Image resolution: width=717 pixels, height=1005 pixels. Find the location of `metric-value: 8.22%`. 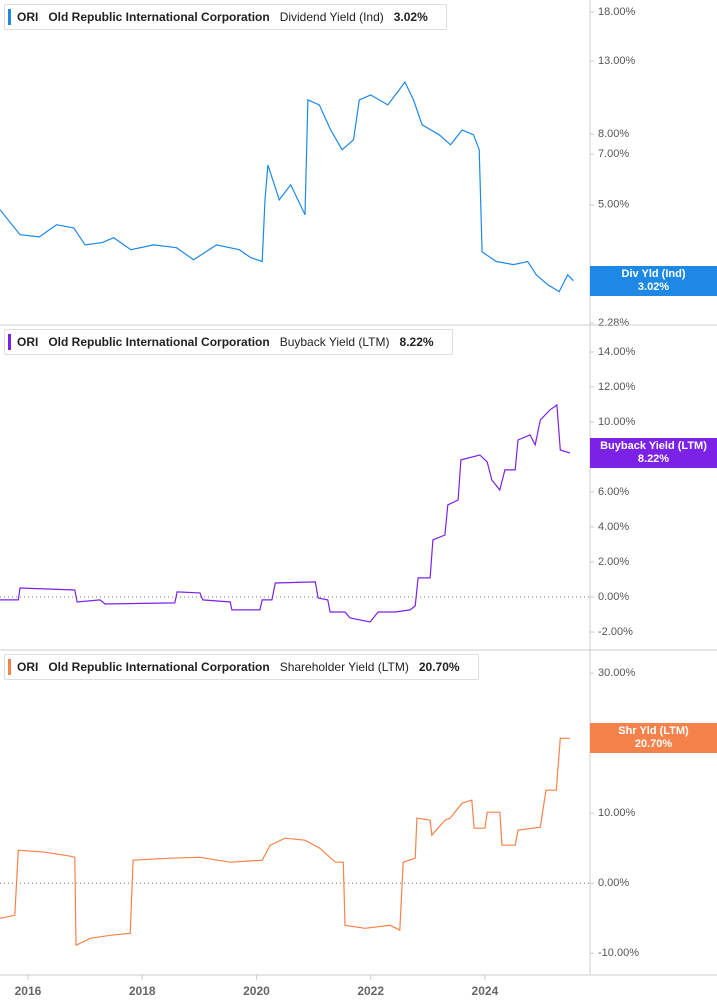

metric-value: 8.22% is located at coordinates (416, 342).